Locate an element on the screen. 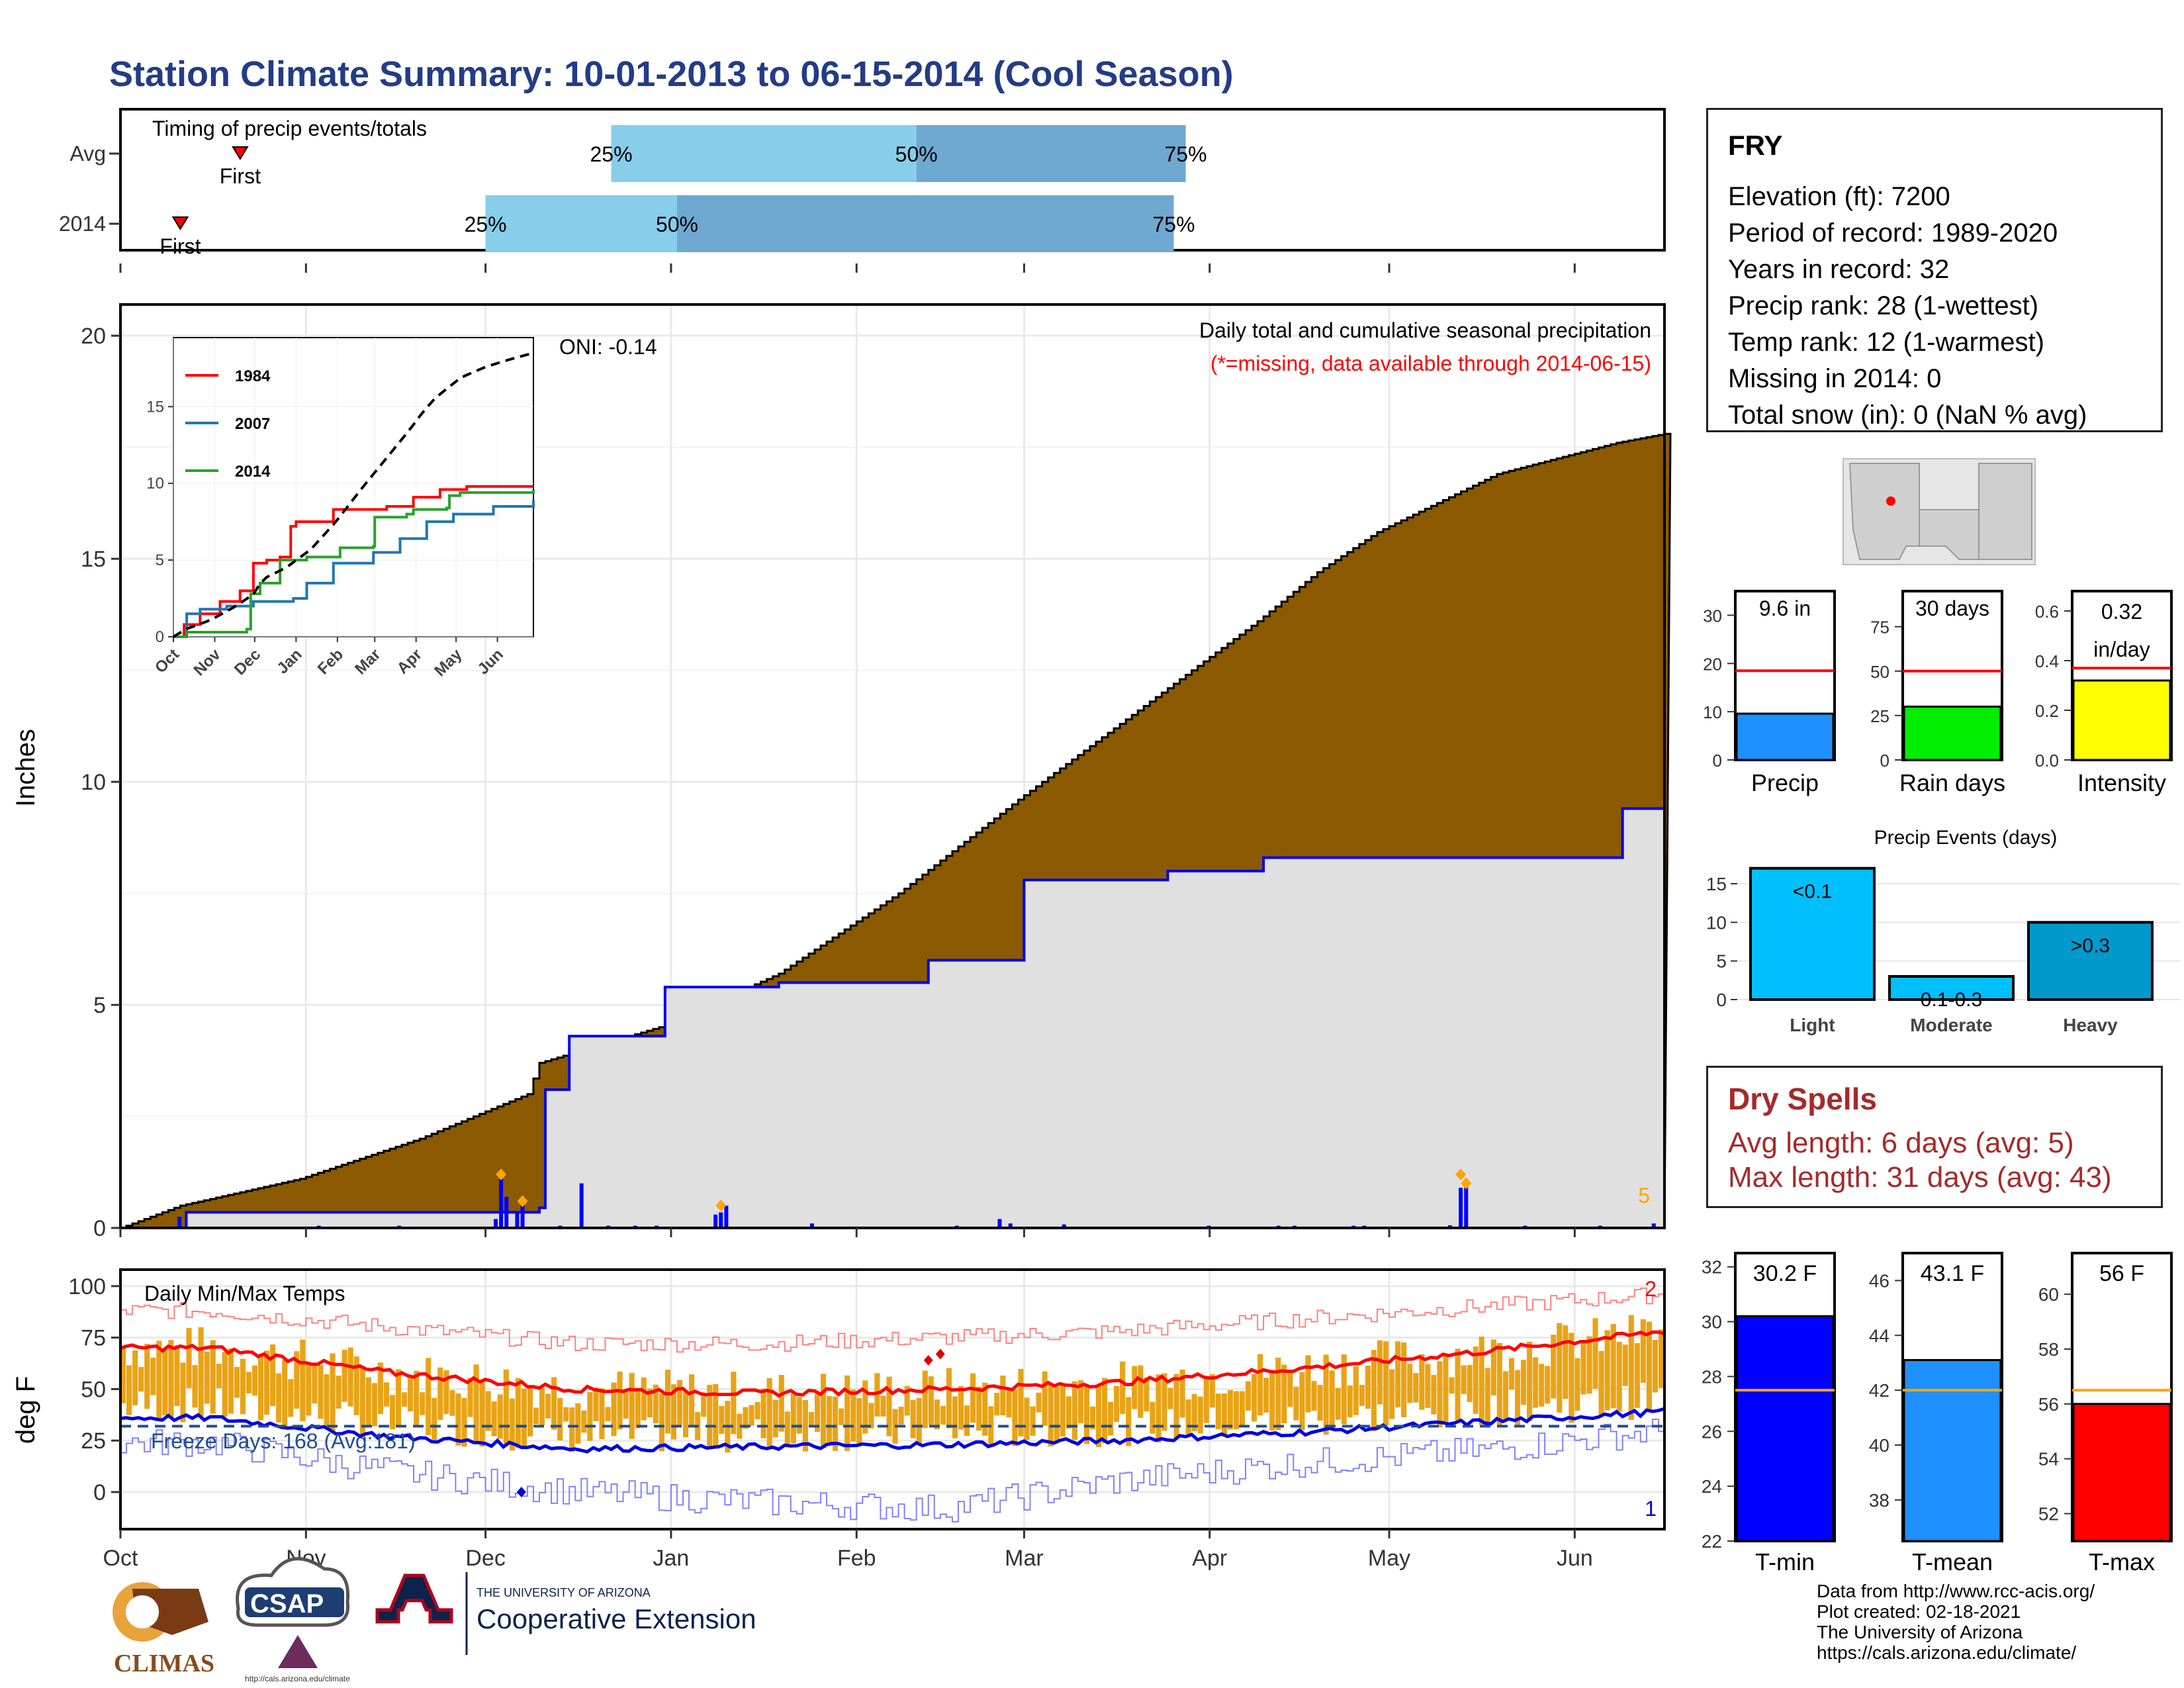  temp-0-tick-label: 32 is located at coordinates (1712, 1267).